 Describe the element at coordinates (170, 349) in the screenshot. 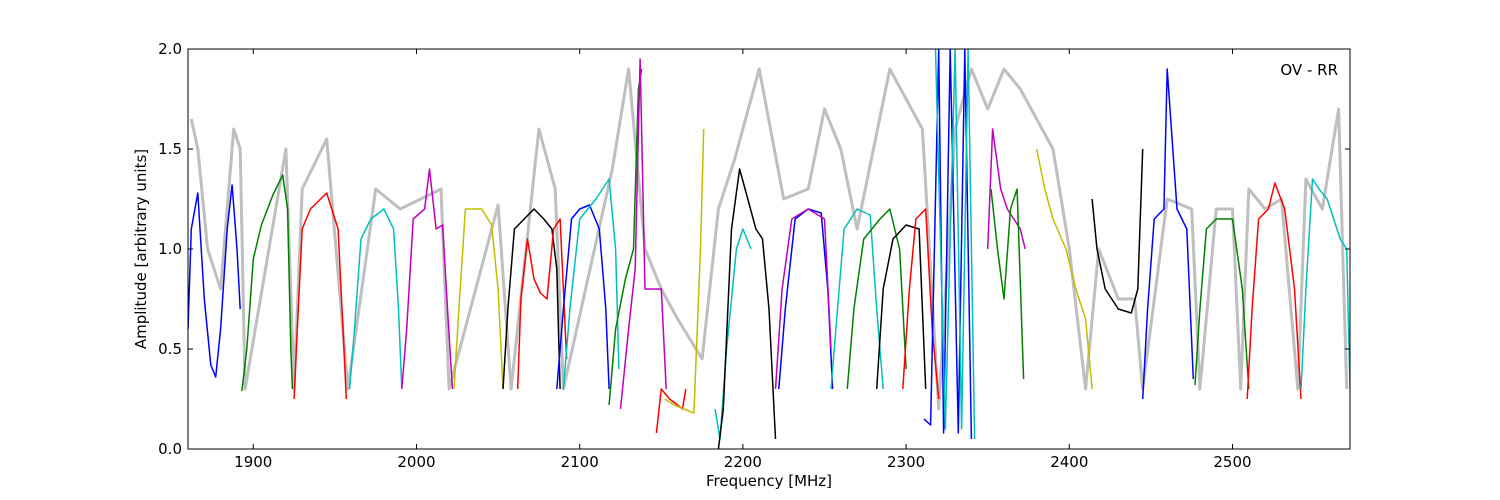

I see `y-tick-label: 0.5` at that location.